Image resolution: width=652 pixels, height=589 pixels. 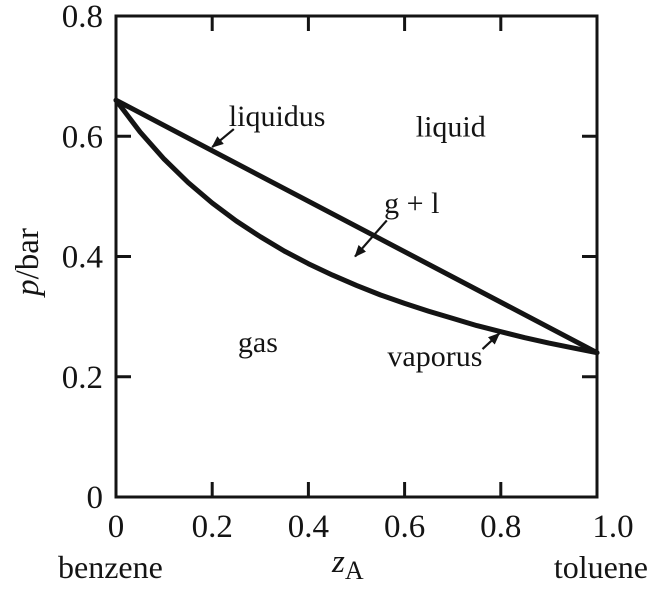 I want to click on arrow-vaporus, so click(x=491, y=341).